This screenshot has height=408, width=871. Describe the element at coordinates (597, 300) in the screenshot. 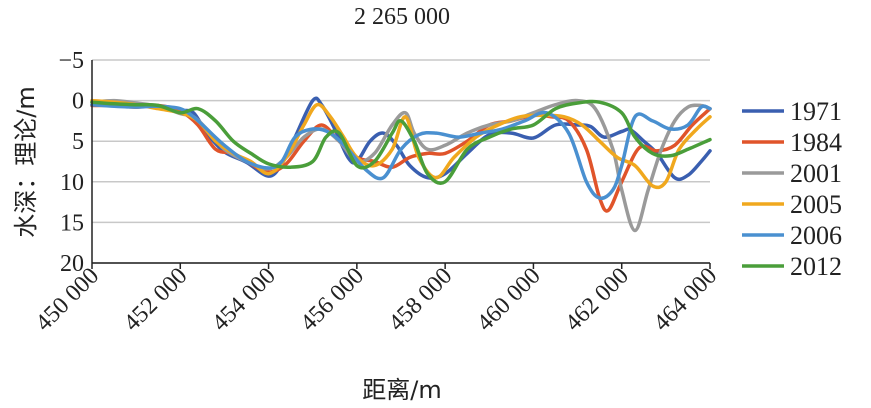

I see `x-tick-label: 462 000` at that location.